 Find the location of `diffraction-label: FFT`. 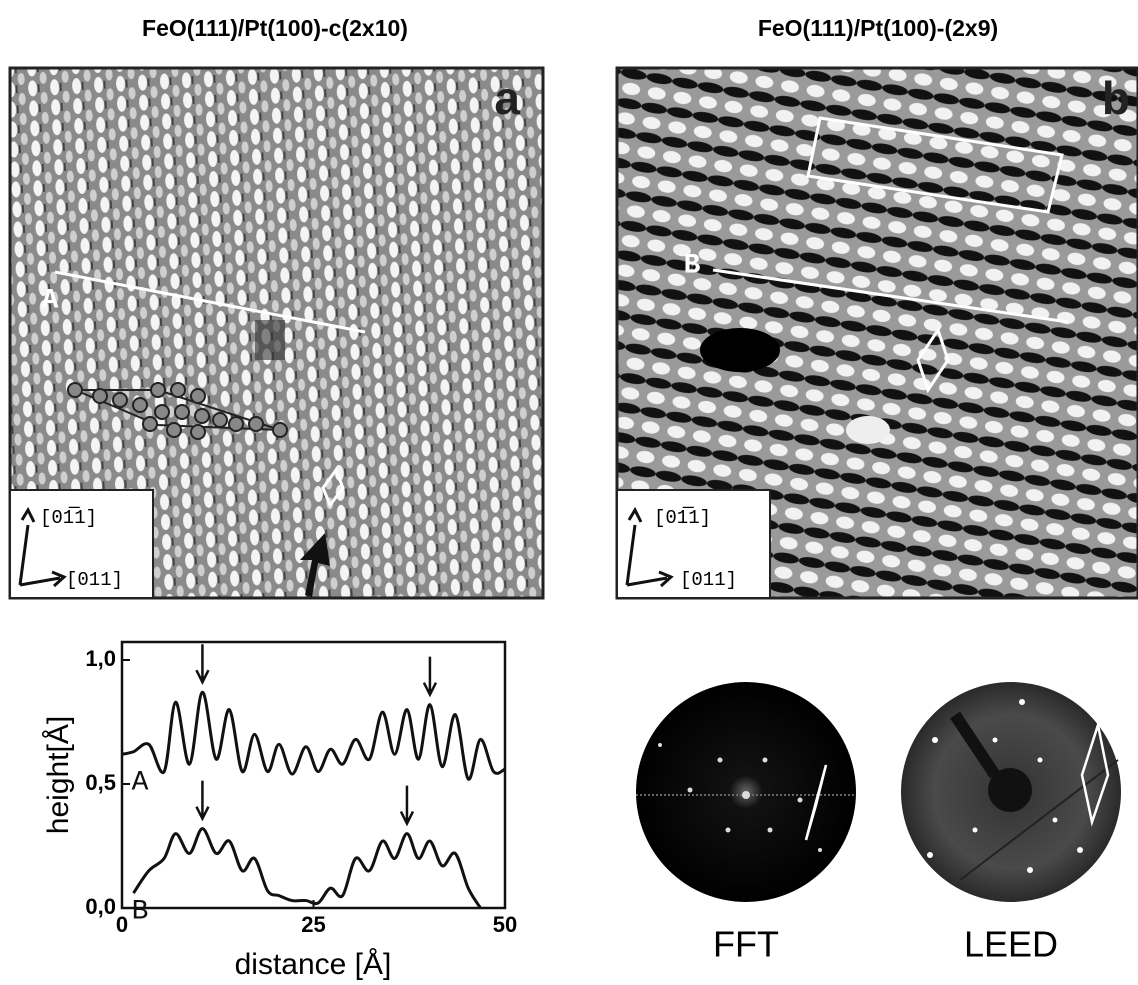

diffraction-label: FFT is located at coordinates (746, 944).